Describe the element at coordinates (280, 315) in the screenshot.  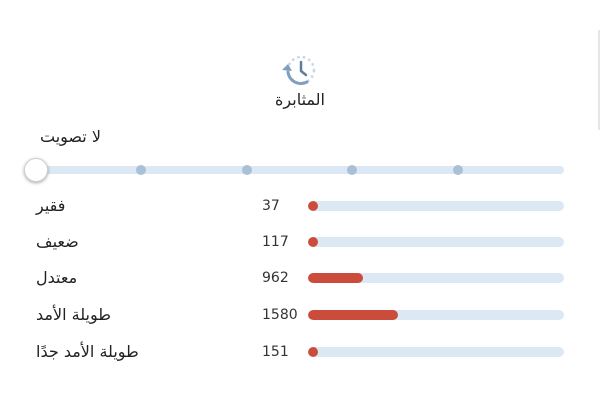
I see `row-count: 1580` at that location.